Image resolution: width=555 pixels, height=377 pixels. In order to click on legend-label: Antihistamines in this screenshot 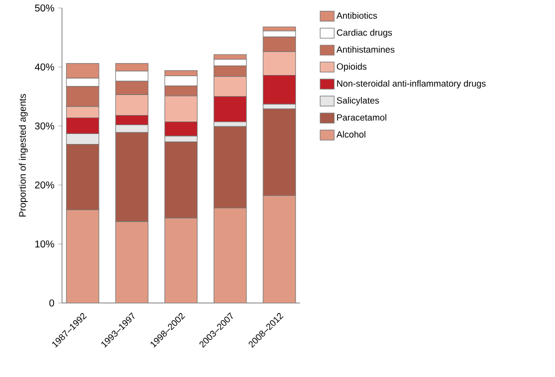, I will do `click(365, 49)`.